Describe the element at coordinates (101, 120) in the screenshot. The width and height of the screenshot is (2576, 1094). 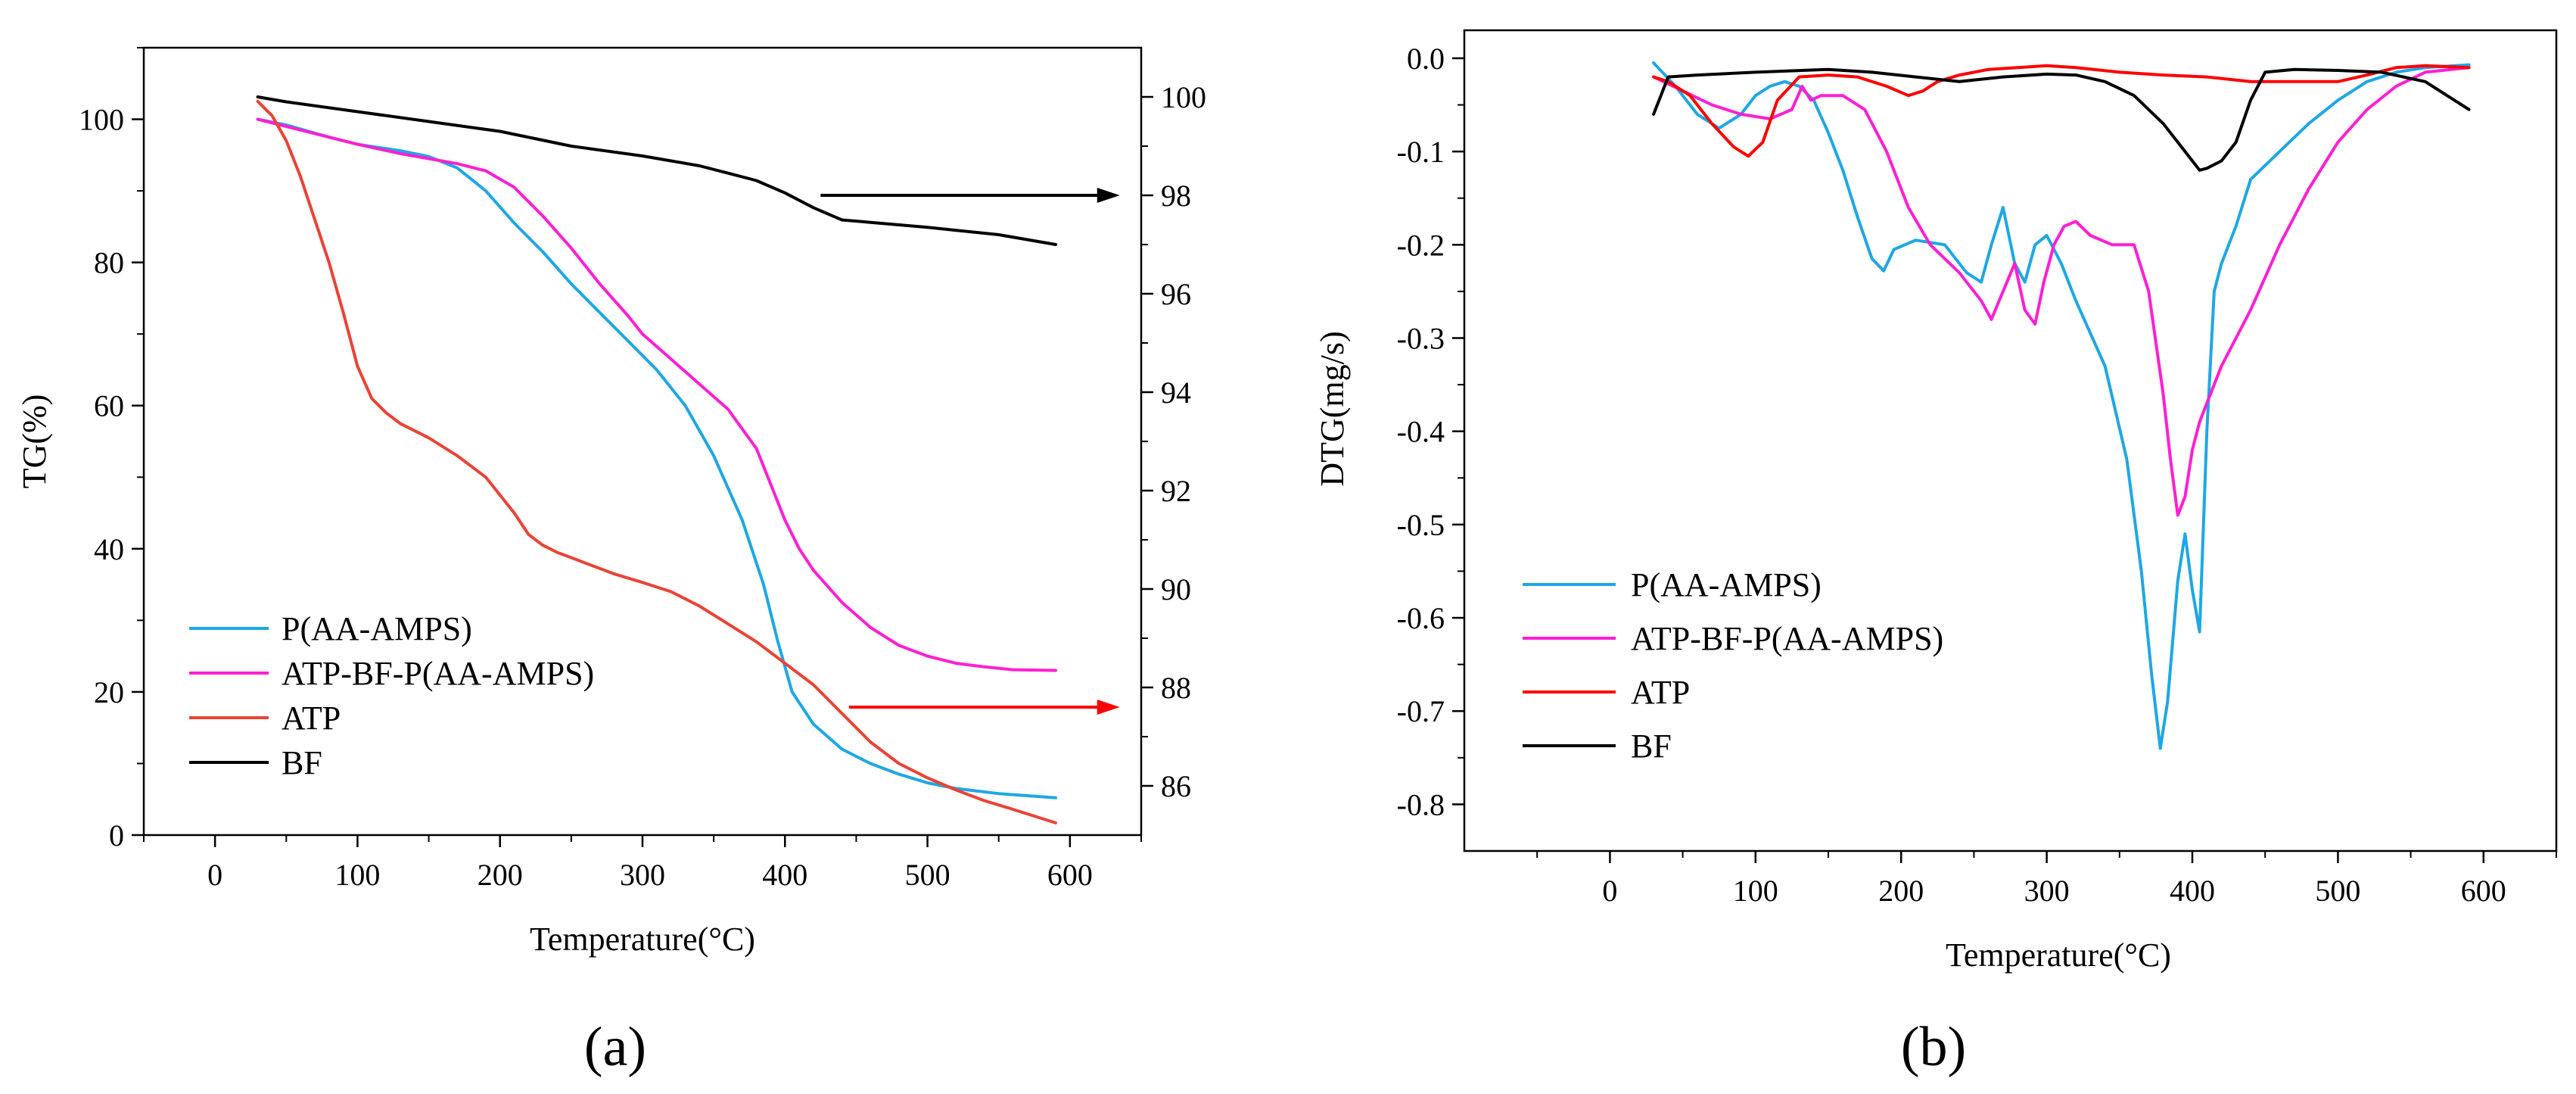
I see `y-tick-label: 100` at that location.